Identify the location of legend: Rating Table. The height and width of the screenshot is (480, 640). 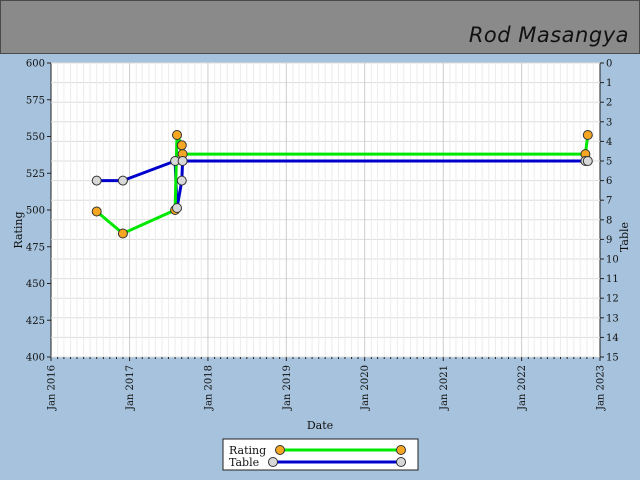
(320, 454).